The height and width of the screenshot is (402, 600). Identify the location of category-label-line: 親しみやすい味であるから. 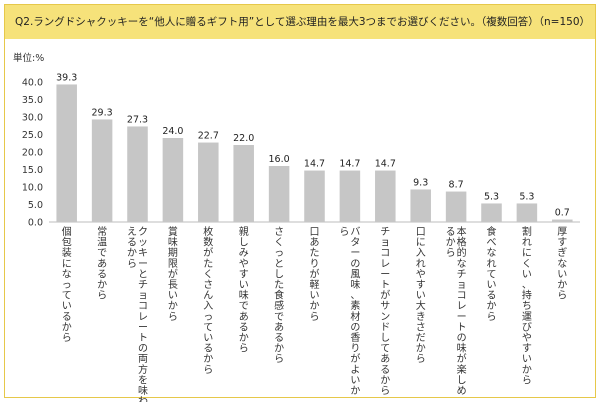
(244, 290).